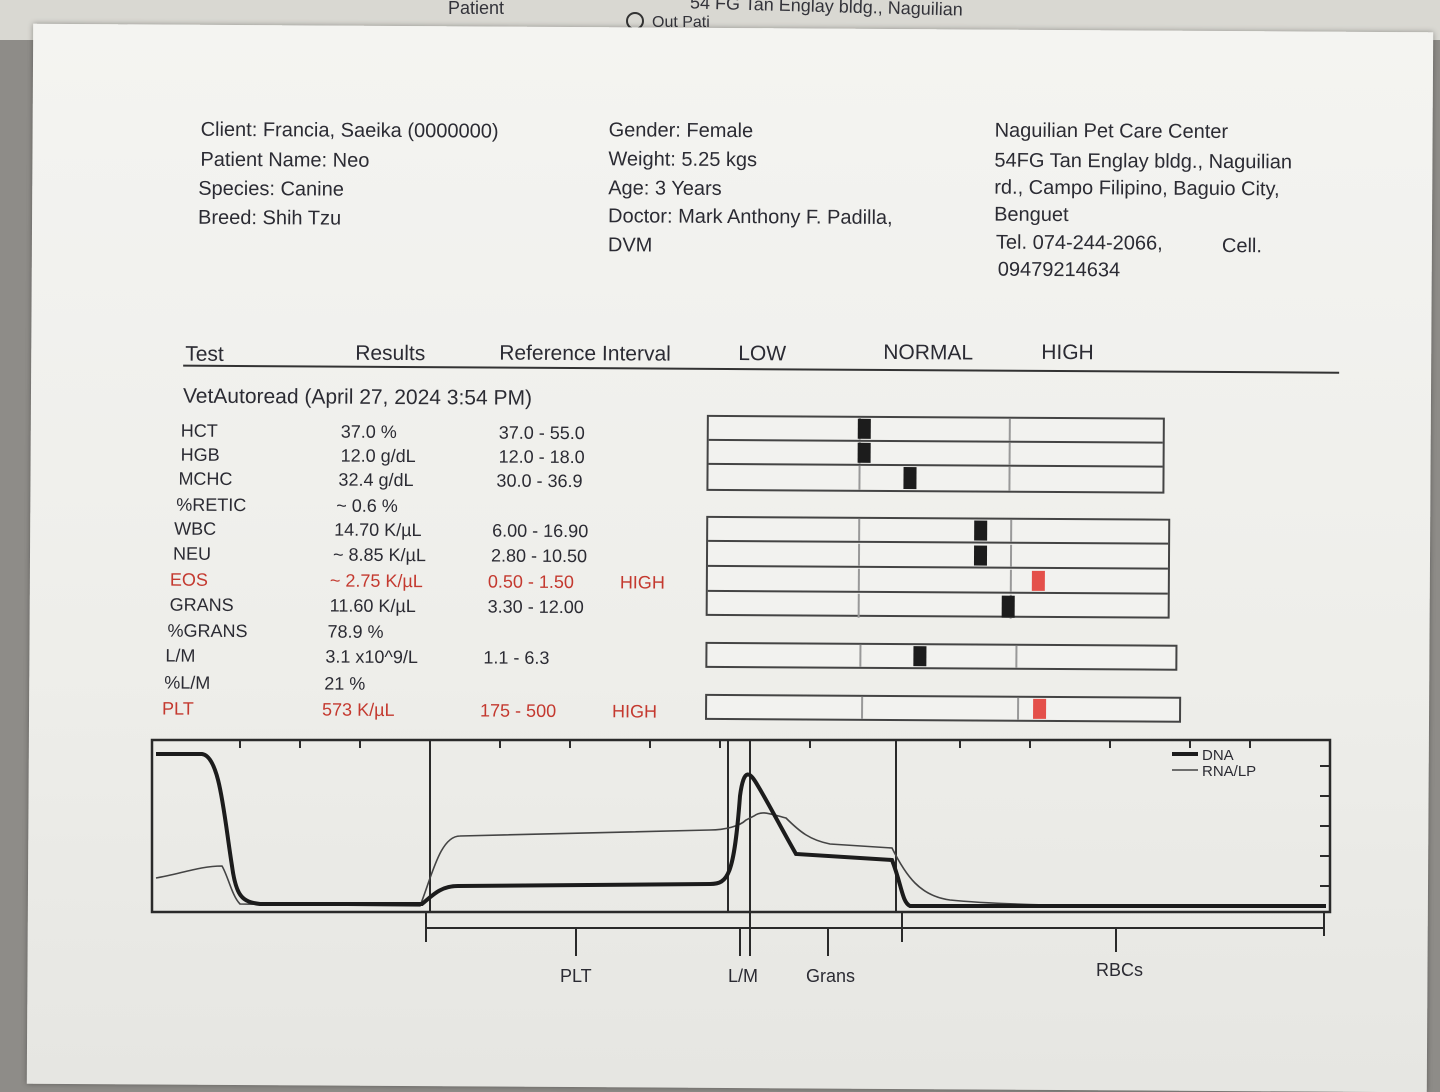 Image resolution: width=1440 pixels, height=1092 pixels. What do you see at coordinates (188, 579) in the screenshot?
I see `test-name-eos: EOS` at bounding box center [188, 579].